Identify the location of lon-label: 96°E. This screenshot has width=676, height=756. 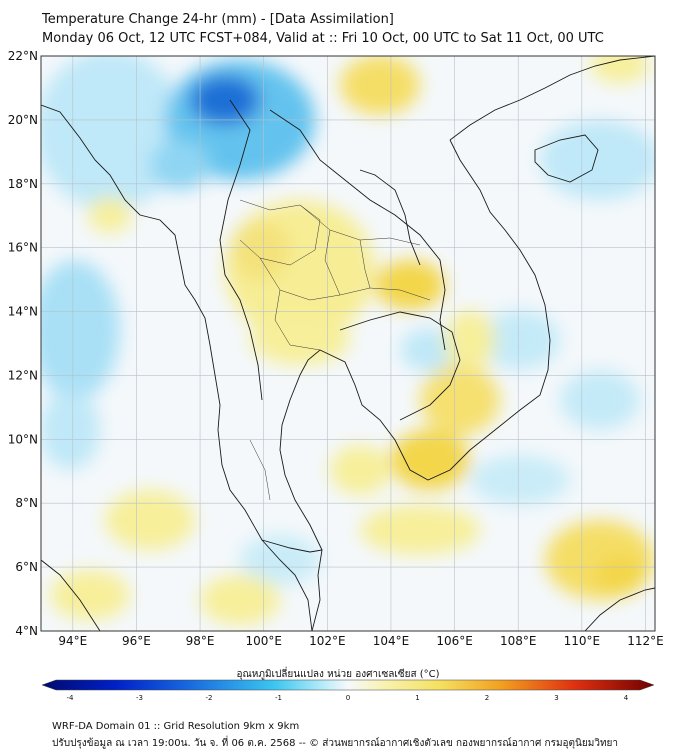
(136, 641).